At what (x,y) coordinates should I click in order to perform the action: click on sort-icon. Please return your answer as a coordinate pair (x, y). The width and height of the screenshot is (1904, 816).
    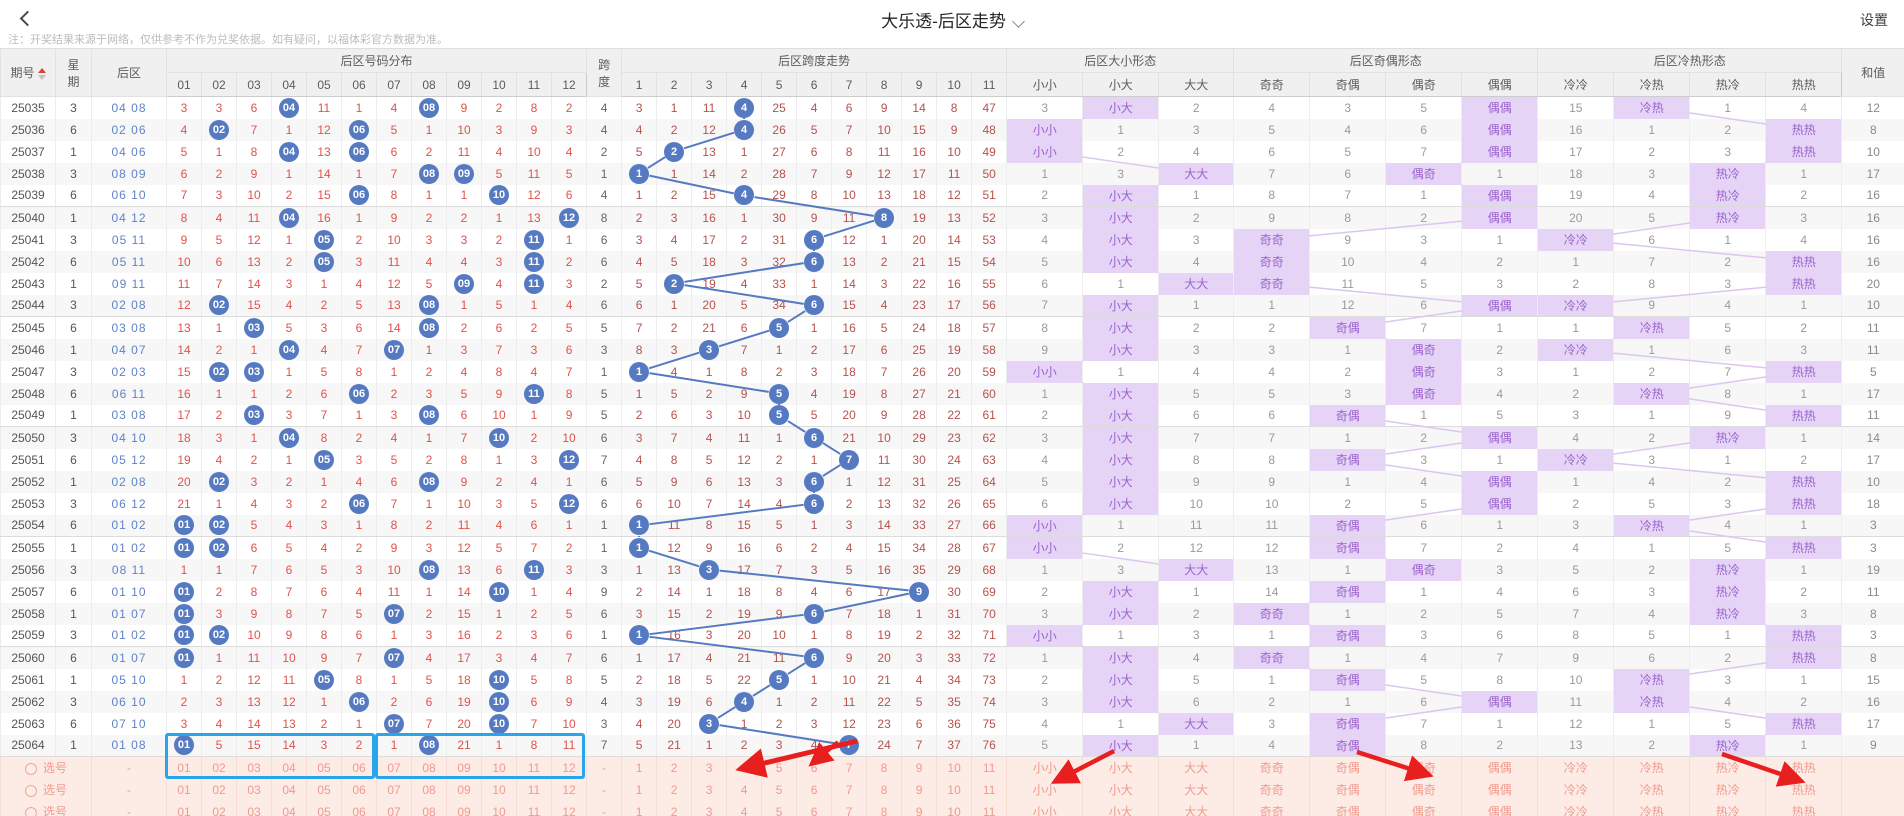
    Looking at the image, I should click on (41, 73).